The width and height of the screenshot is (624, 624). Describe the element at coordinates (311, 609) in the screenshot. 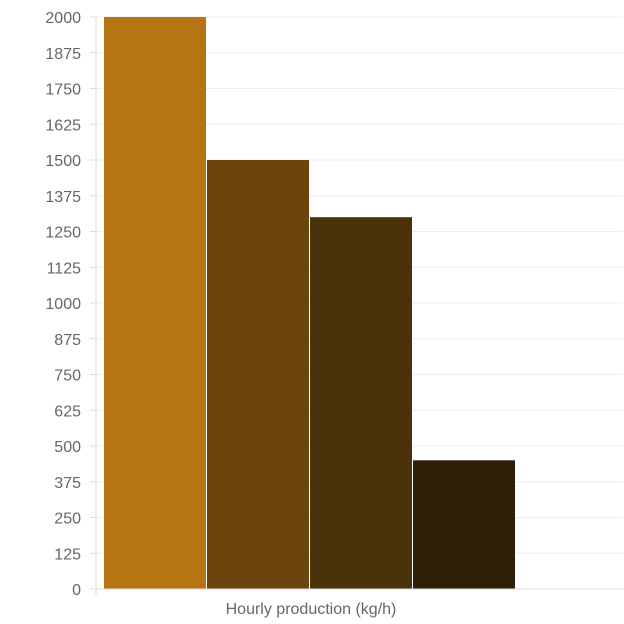

I see `x-axis-title: Hourly production (kg/h)` at that location.